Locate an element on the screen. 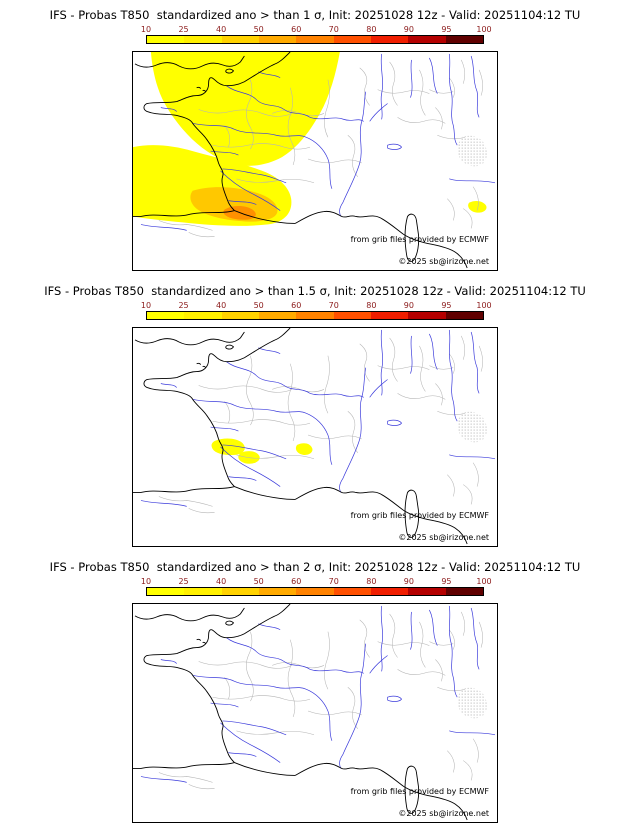 This screenshot has height=828, width=630. river-saone is located at coordinates (364, 382).